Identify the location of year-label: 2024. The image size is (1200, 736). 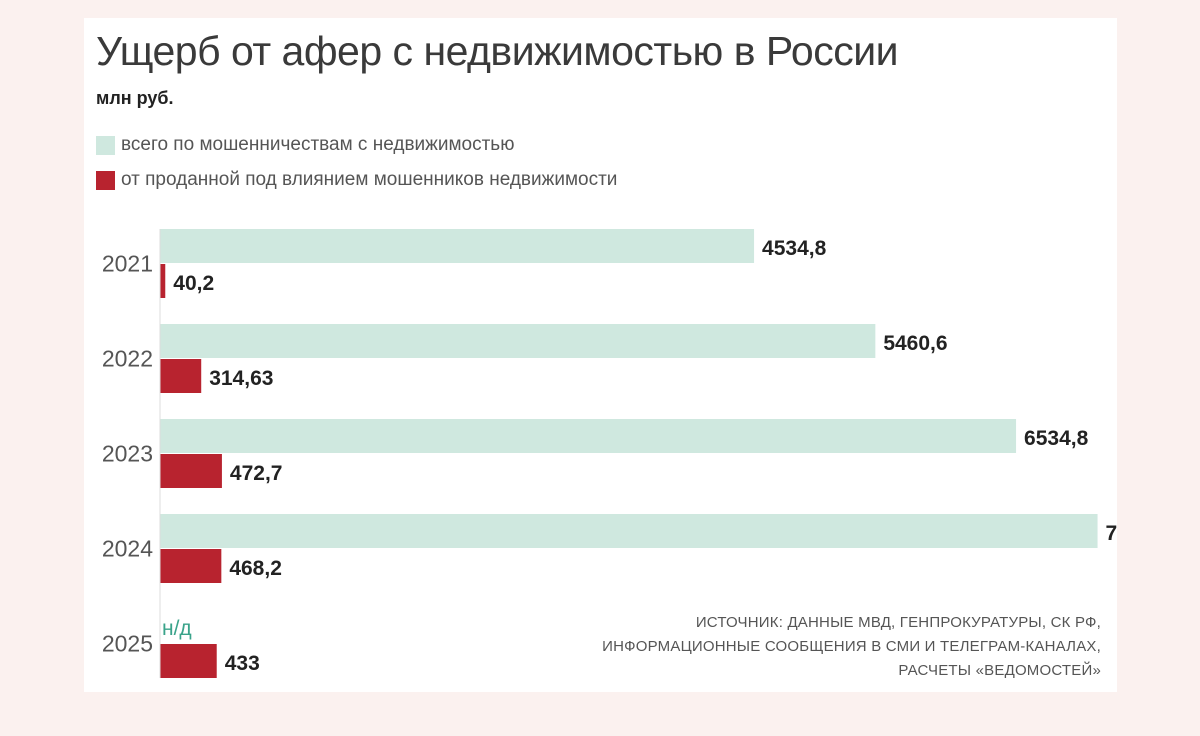
(127, 549).